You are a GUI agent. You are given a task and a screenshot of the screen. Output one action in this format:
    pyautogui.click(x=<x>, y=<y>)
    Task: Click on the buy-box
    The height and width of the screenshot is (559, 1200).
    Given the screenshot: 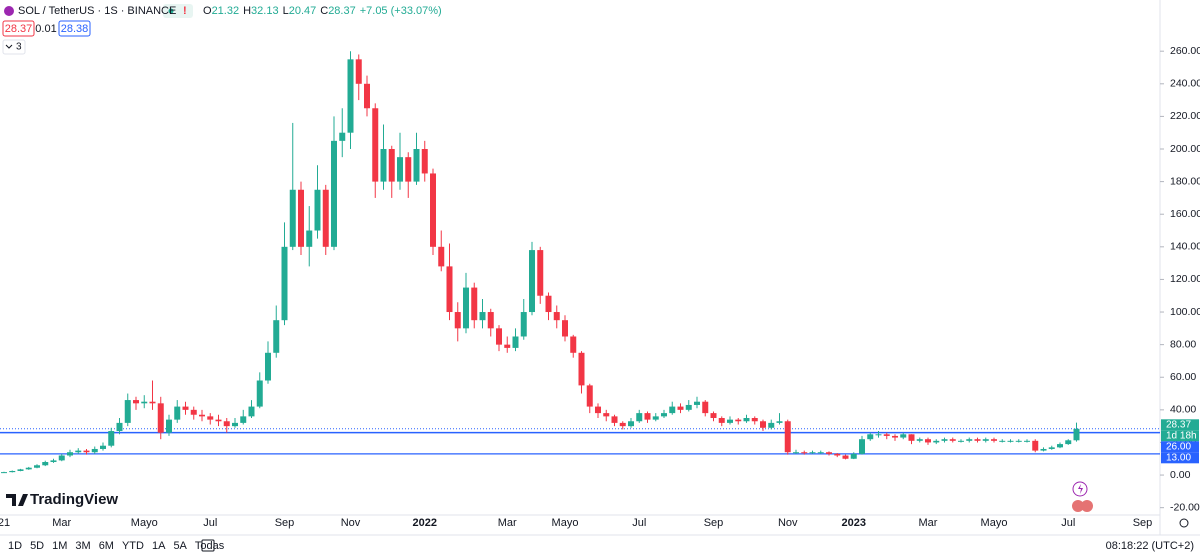 What is the action you would take?
    pyautogui.click(x=74, y=28)
    